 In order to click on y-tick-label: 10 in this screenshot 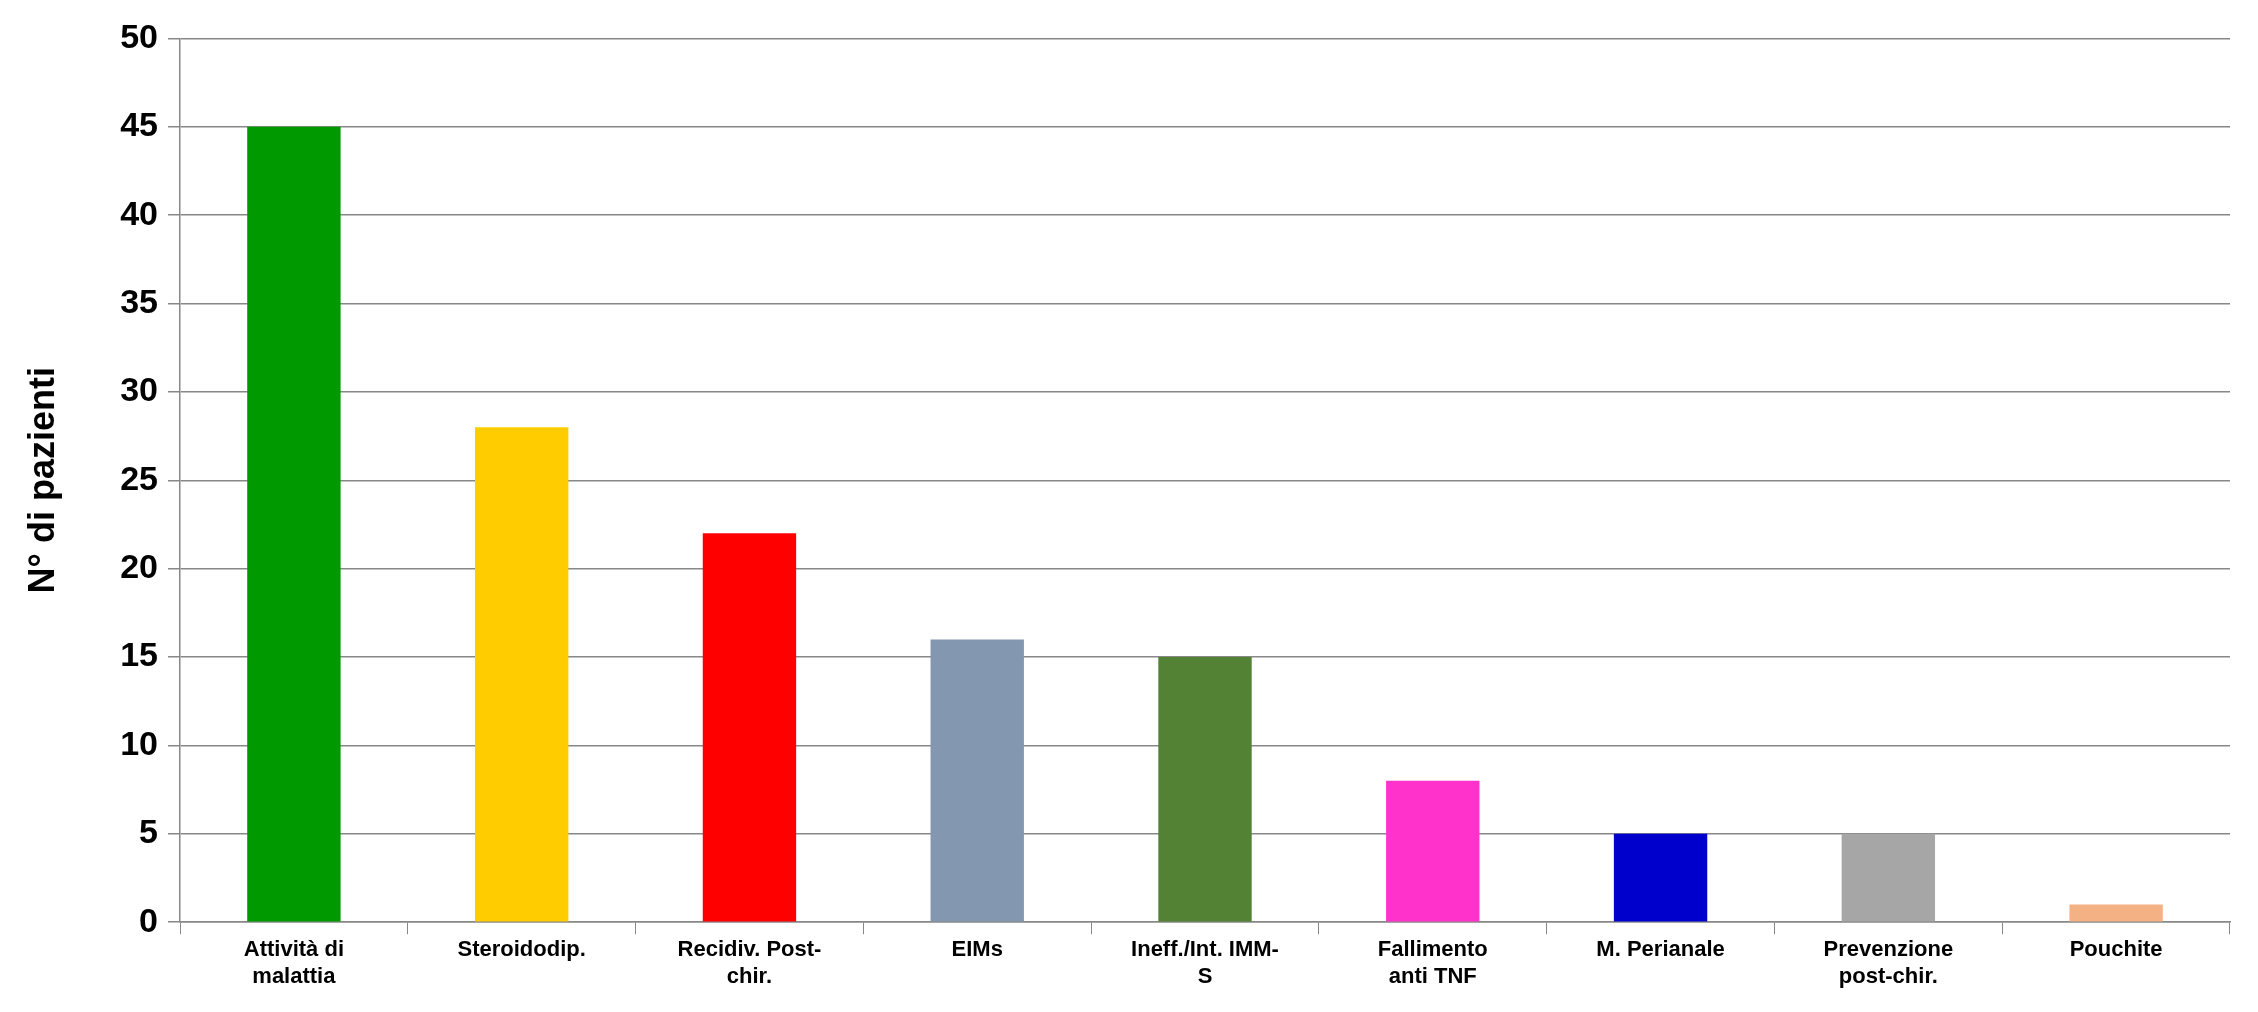, I will do `click(139, 742)`.